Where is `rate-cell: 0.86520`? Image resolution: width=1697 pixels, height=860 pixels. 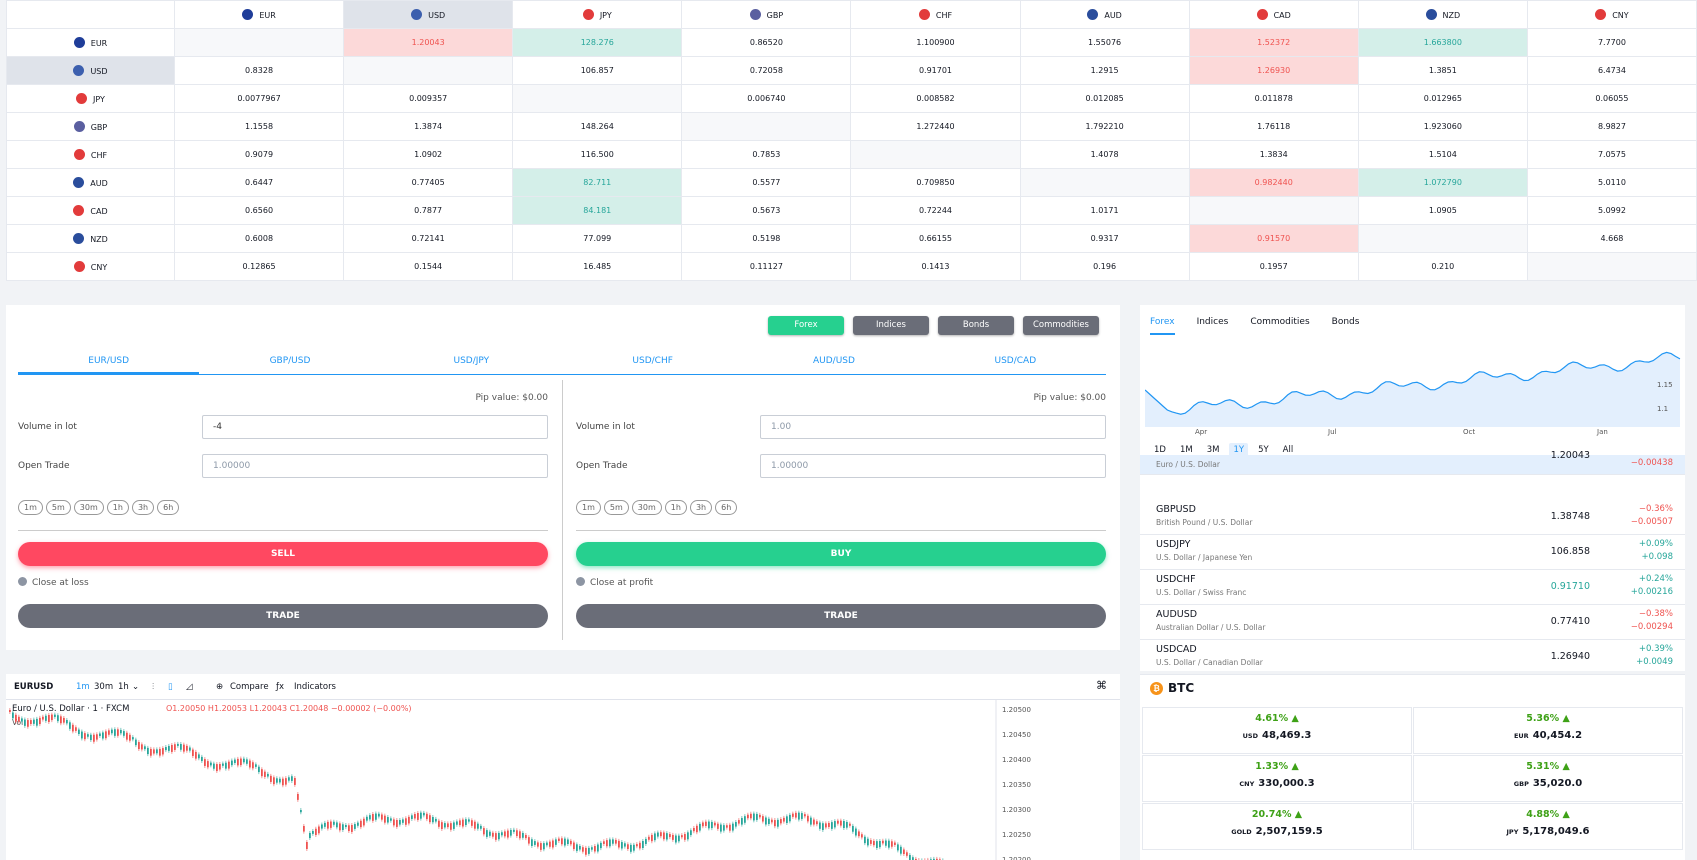 rate-cell: 0.86520 is located at coordinates (766, 42).